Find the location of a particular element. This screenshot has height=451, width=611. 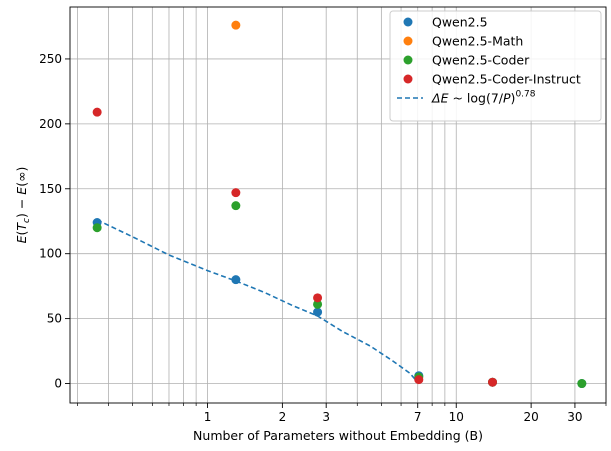

y-tick-label: 200 is located at coordinates (50, 124).